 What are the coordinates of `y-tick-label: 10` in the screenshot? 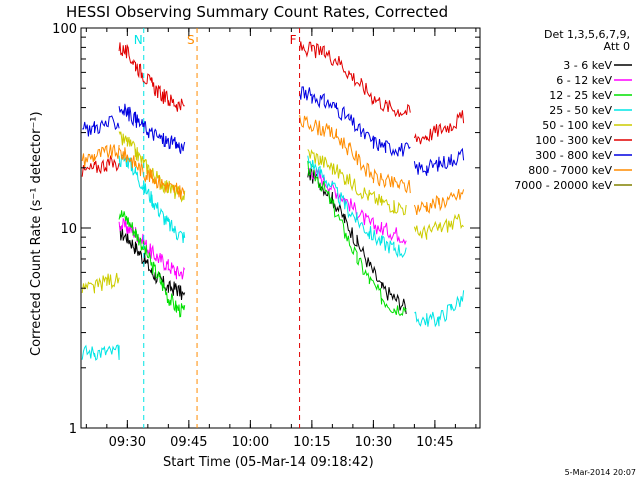 It's located at (68, 229).